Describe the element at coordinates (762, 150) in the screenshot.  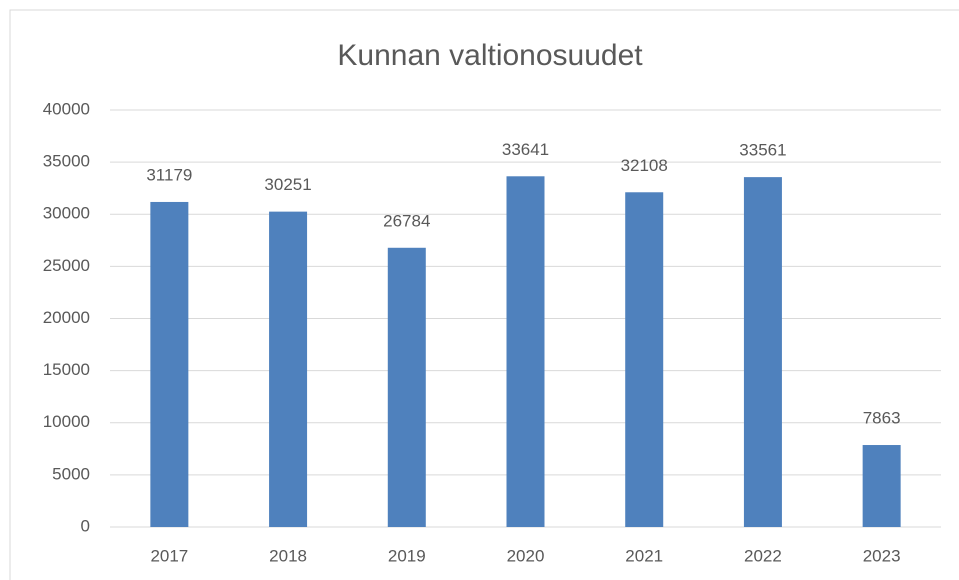
I see `data-label: 33561` at that location.